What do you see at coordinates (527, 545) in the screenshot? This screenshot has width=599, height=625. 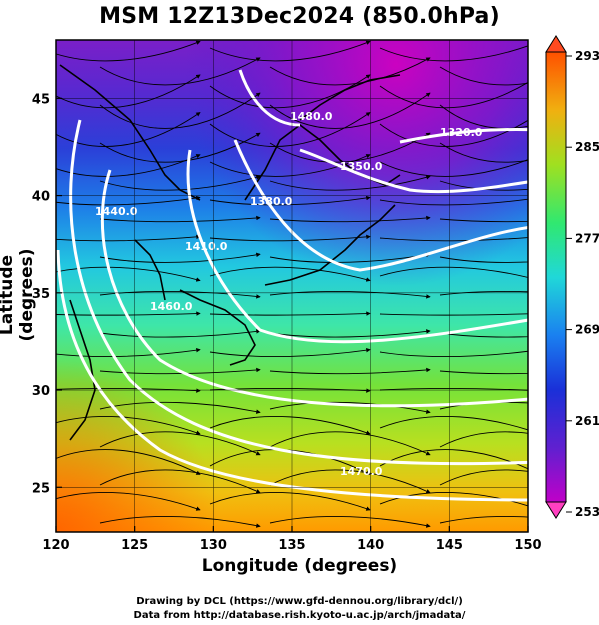 I see `x-tick-label: 150` at bounding box center [527, 545].